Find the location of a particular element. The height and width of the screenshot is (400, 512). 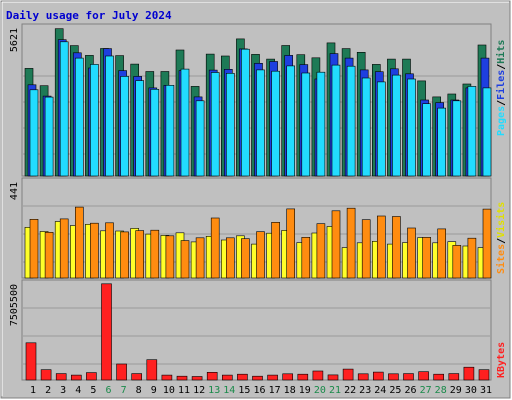

legend-bottom: KBytes is located at coordinates (501, 360).